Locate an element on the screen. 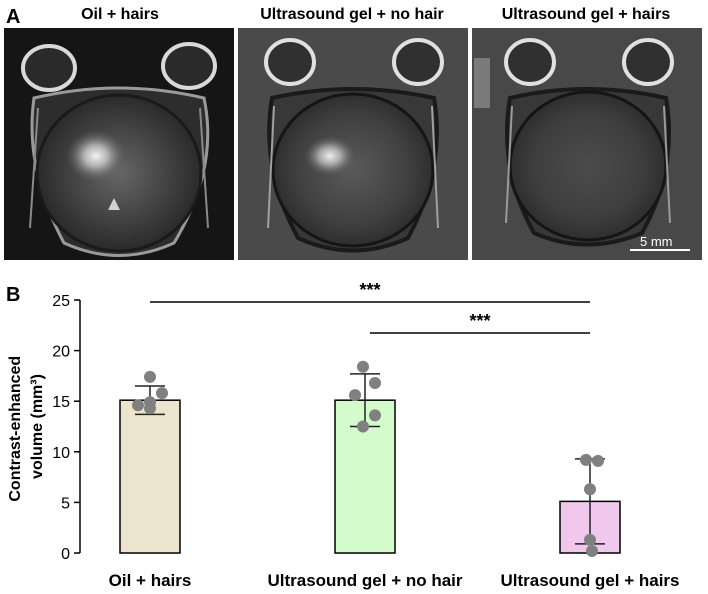 This screenshot has width=708, height=594. y-tick-label: 0 is located at coordinates (65, 554).